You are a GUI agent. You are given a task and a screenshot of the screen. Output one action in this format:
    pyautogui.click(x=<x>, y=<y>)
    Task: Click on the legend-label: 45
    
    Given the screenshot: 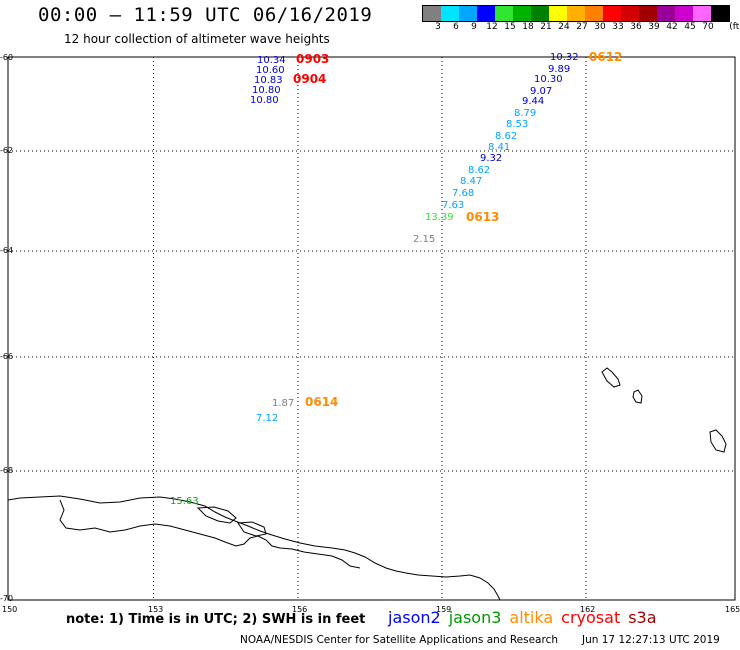 What is the action you would take?
    pyautogui.click(x=690, y=27)
    